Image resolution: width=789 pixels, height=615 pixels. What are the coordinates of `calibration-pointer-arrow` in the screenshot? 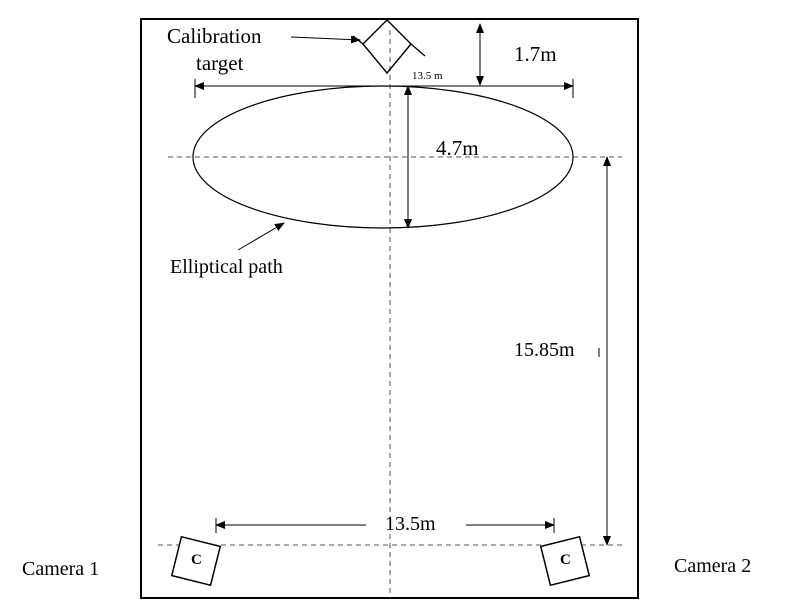 It's located at (325, 39).